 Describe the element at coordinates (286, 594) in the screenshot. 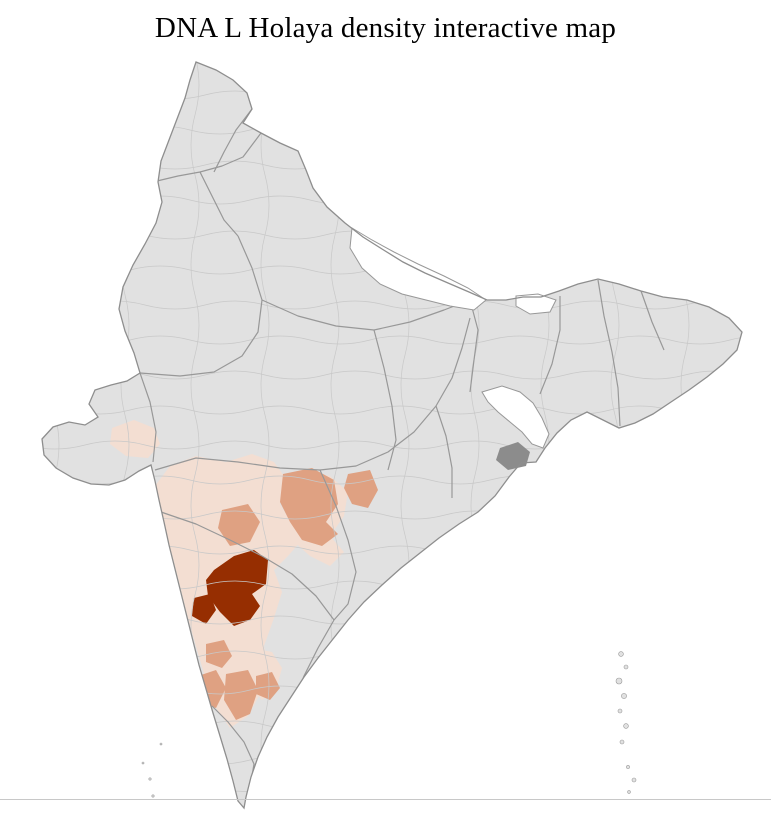

I see `districts-medium-density` at that location.